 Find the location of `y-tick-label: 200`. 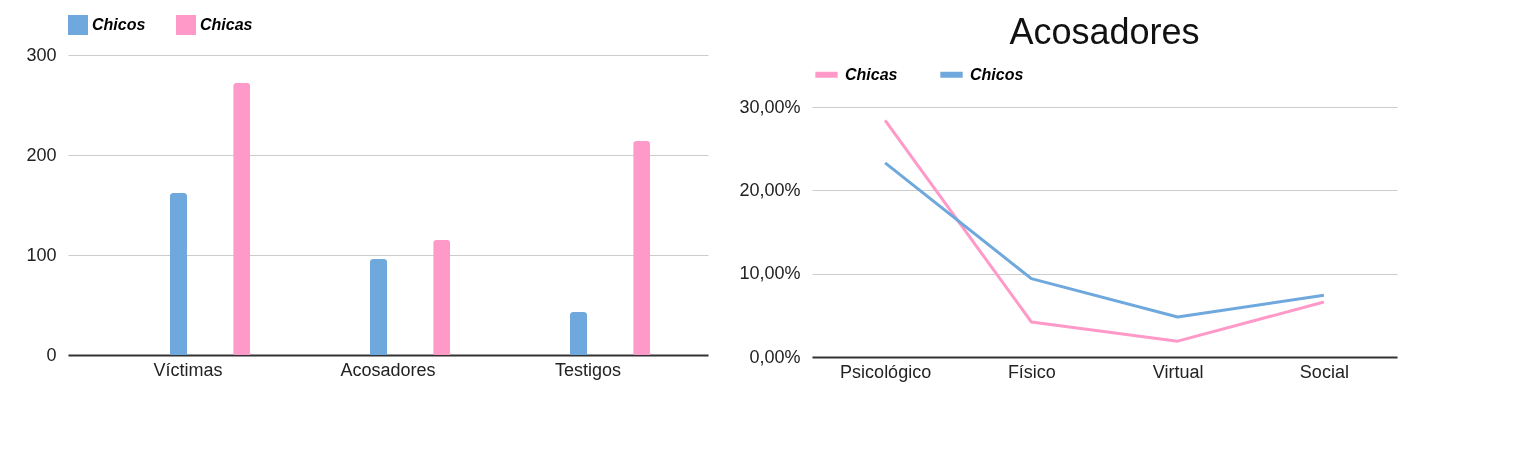

y-tick-label: 200 is located at coordinates (41, 154).